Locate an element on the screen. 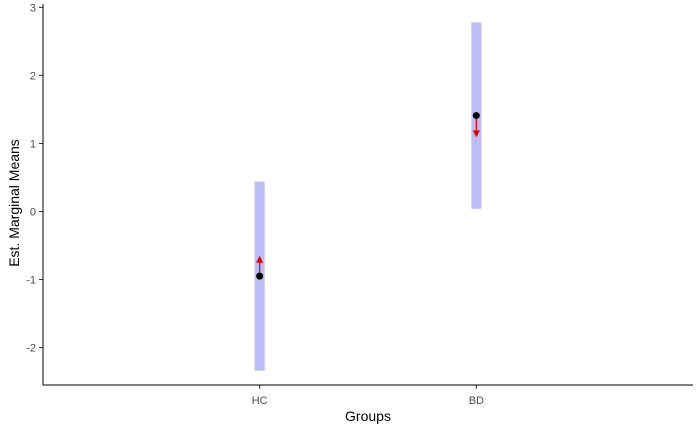  x-tick-label: HC is located at coordinates (260, 401).